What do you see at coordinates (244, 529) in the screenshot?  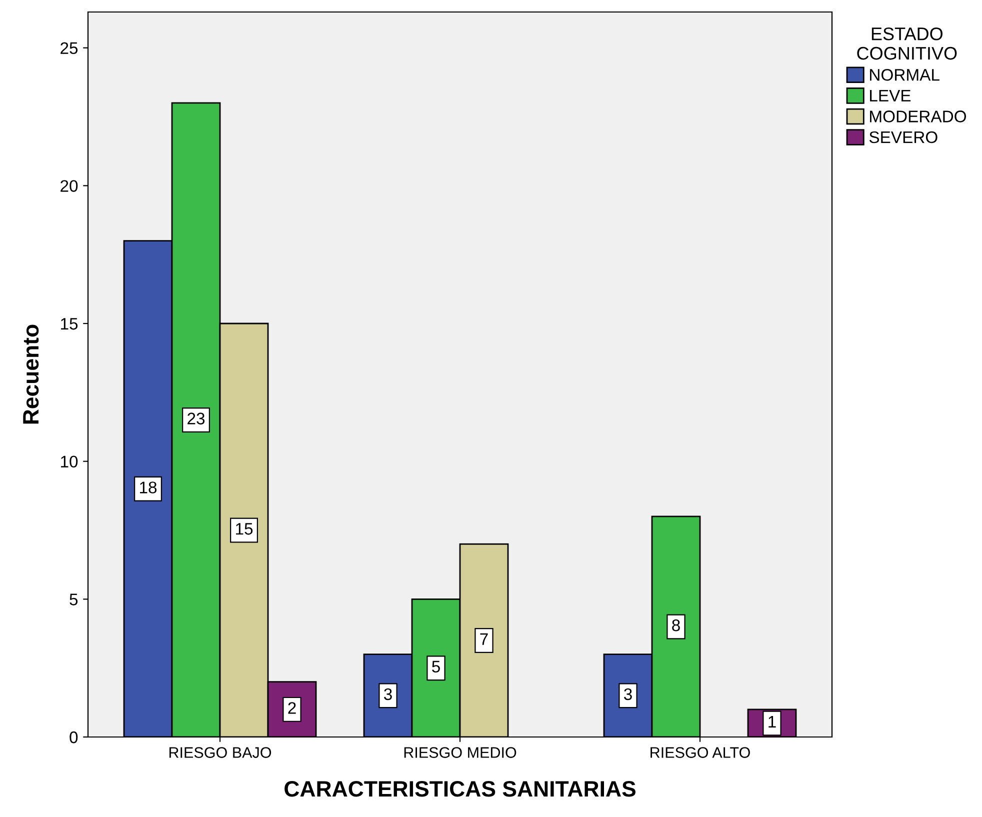 I see `data-label: 15` at bounding box center [244, 529].